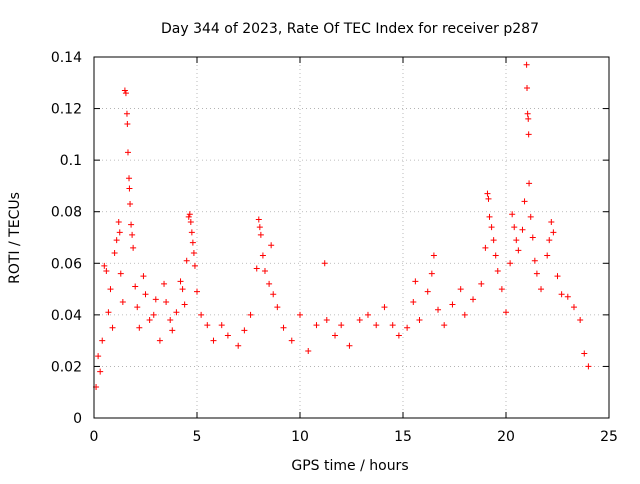 This screenshot has height=484, width=640. I want to click on y-tick-label: 0.1, so click(71, 161).